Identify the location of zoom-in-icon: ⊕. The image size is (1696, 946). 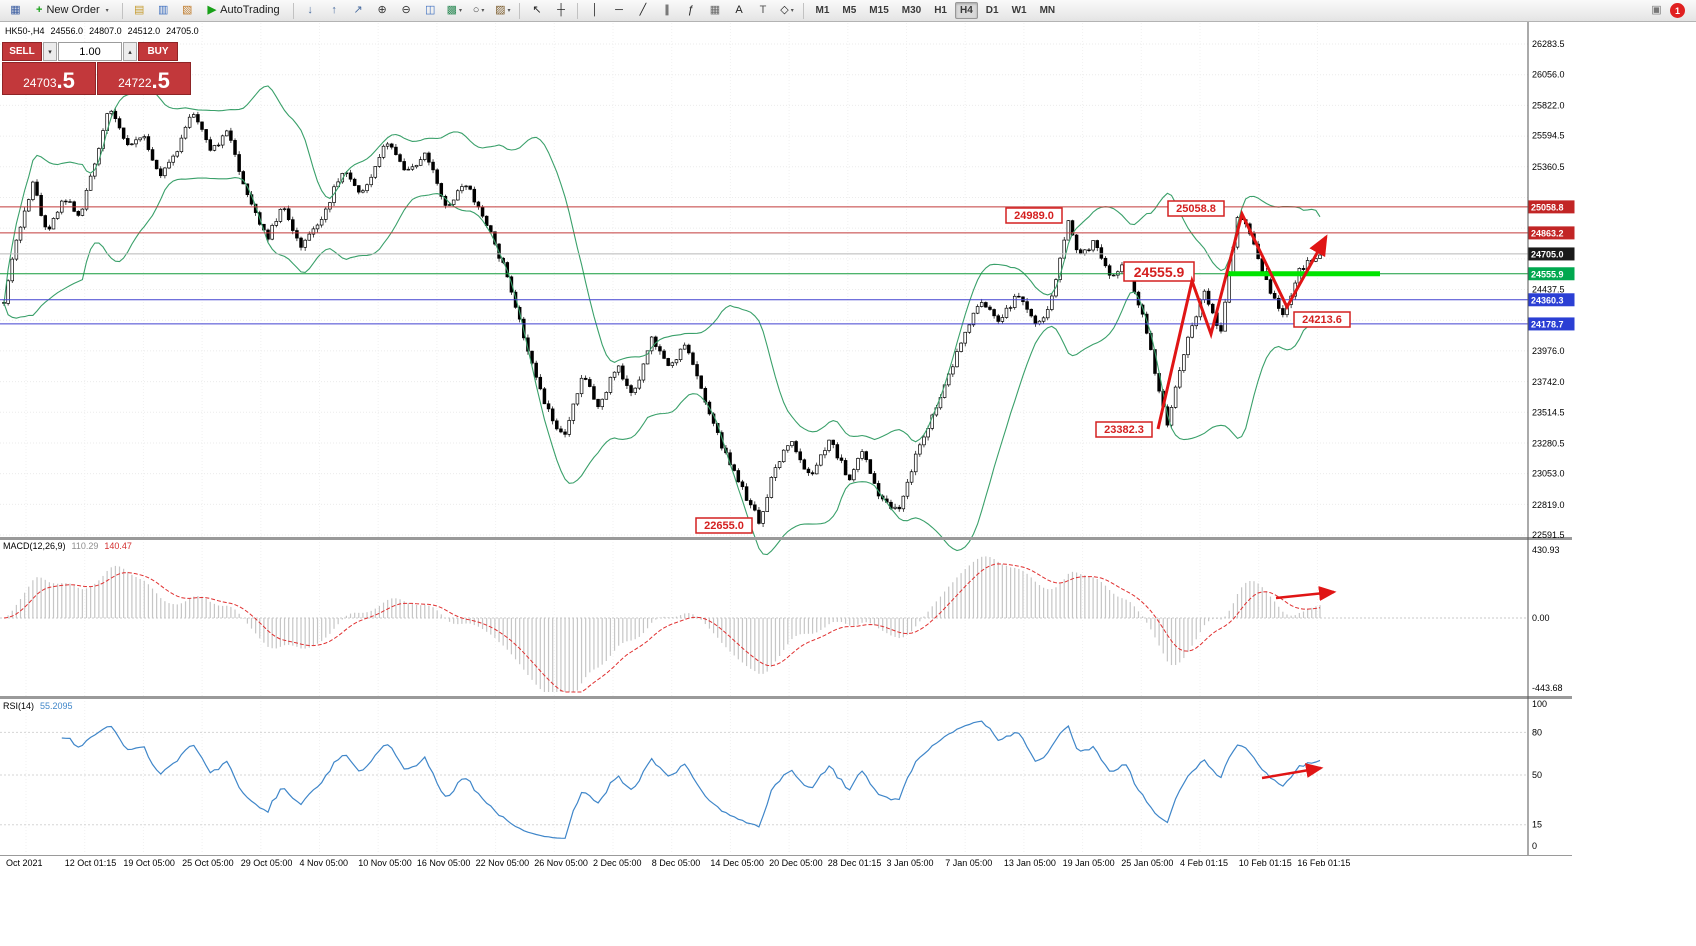
(382, 10).